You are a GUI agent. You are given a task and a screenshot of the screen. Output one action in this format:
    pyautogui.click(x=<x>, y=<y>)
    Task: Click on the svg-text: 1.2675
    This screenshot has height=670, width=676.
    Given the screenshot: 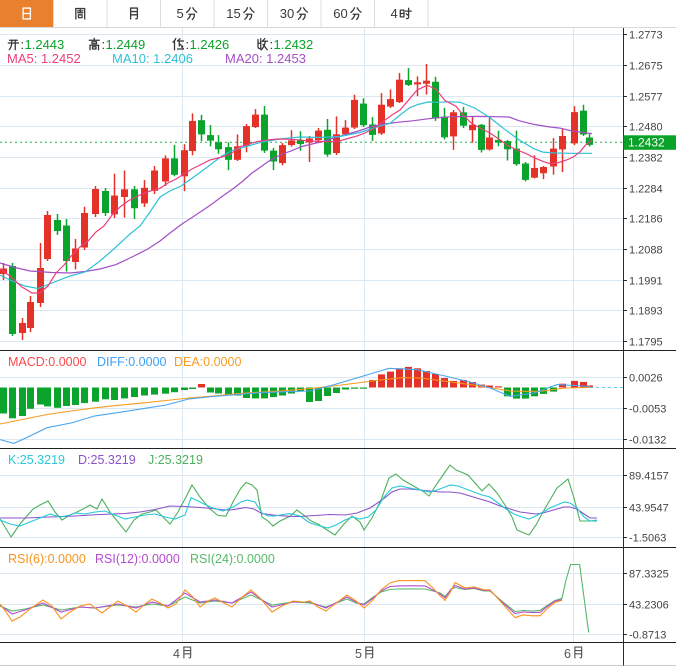 What is the action you would take?
    pyautogui.click(x=646, y=66)
    